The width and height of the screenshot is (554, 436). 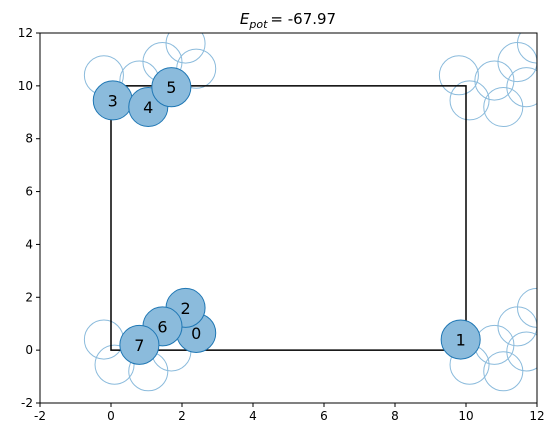 What do you see at coordinates (29, 192) in the screenshot?
I see `y-tick-label: 6` at bounding box center [29, 192].